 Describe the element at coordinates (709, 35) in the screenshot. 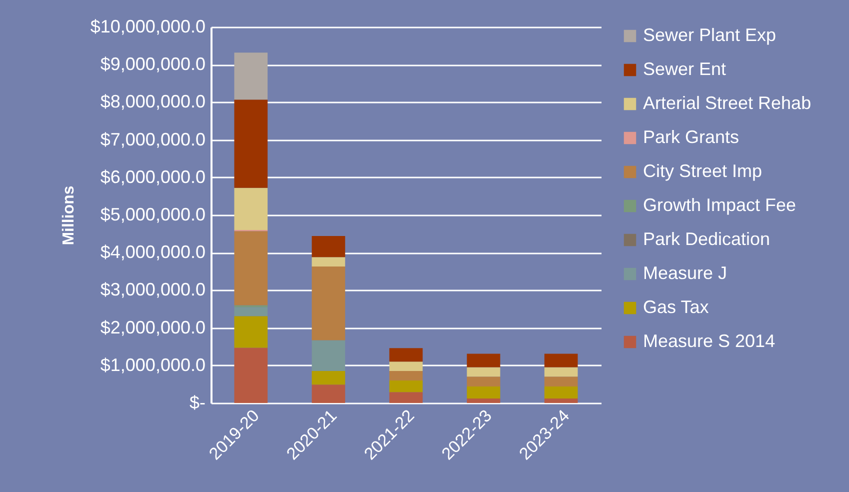

I see `legend-label: Sewer Plant Exp` at that location.